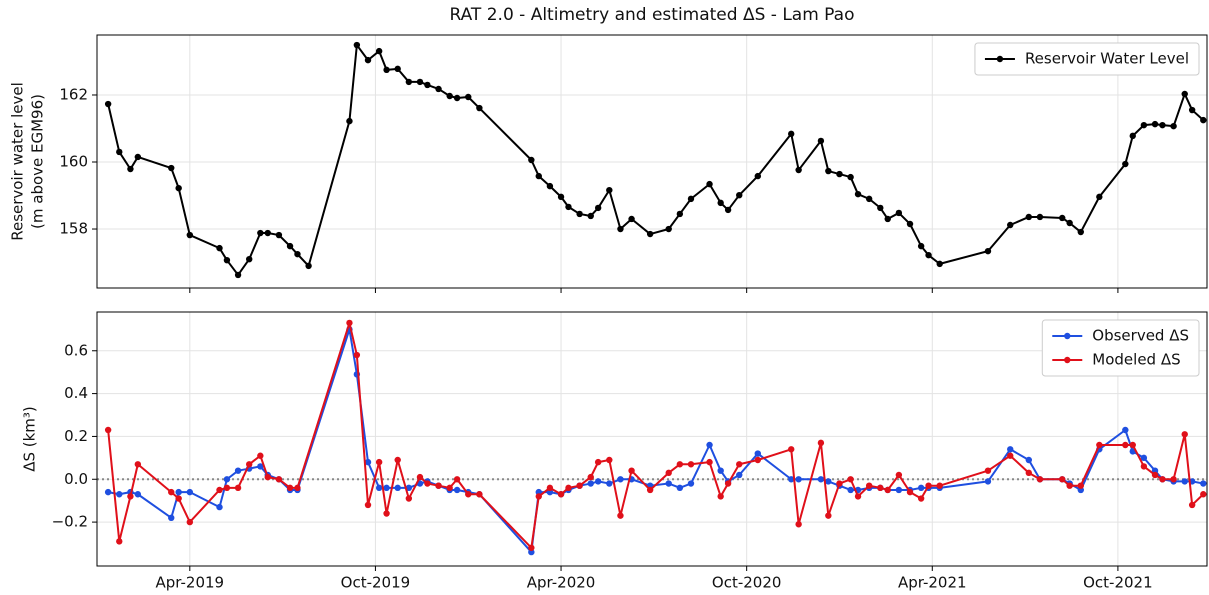 The width and height of the screenshot is (1209, 595). Describe the element at coordinates (73, 229) in the screenshot. I see `y-tick-label: 158` at that location.